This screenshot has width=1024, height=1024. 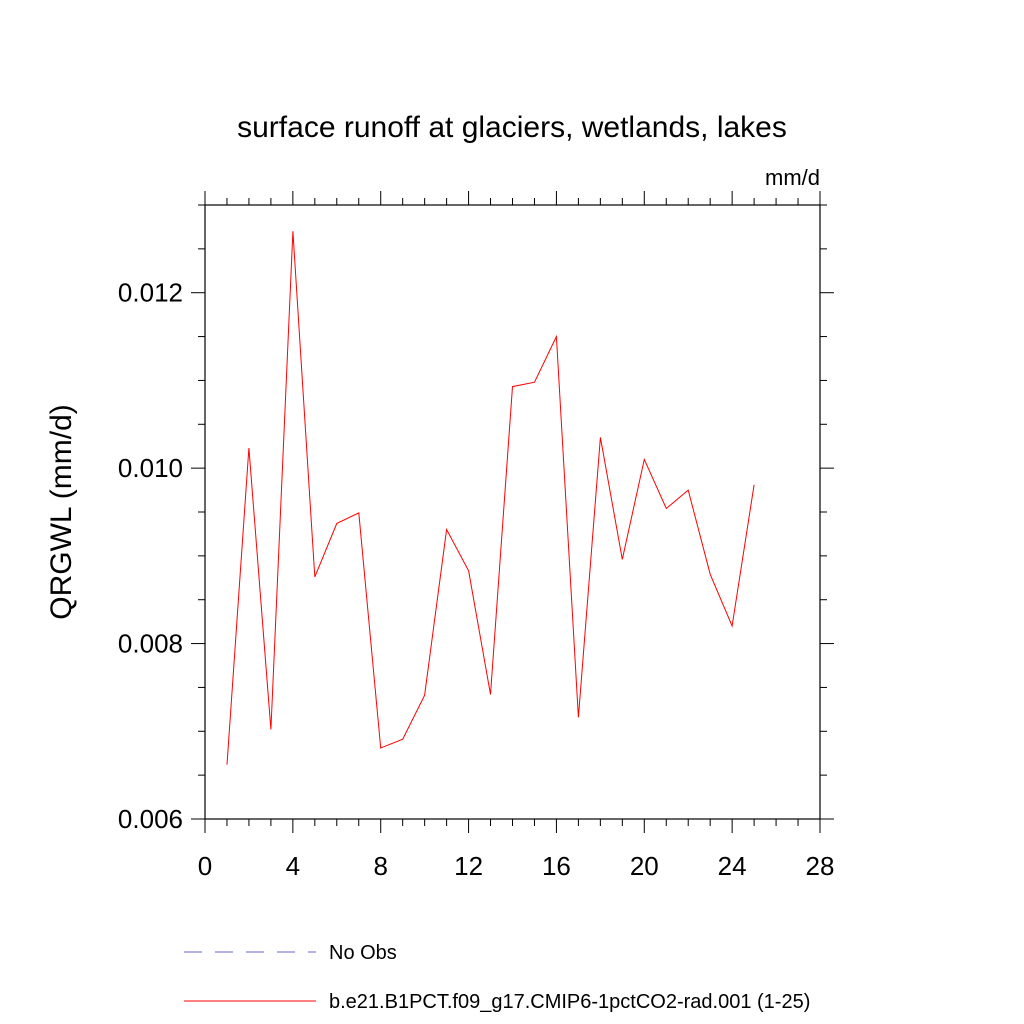 What do you see at coordinates (644, 866) in the screenshot?
I see `x-tick-label: 20` at bounding box center [644, 866].